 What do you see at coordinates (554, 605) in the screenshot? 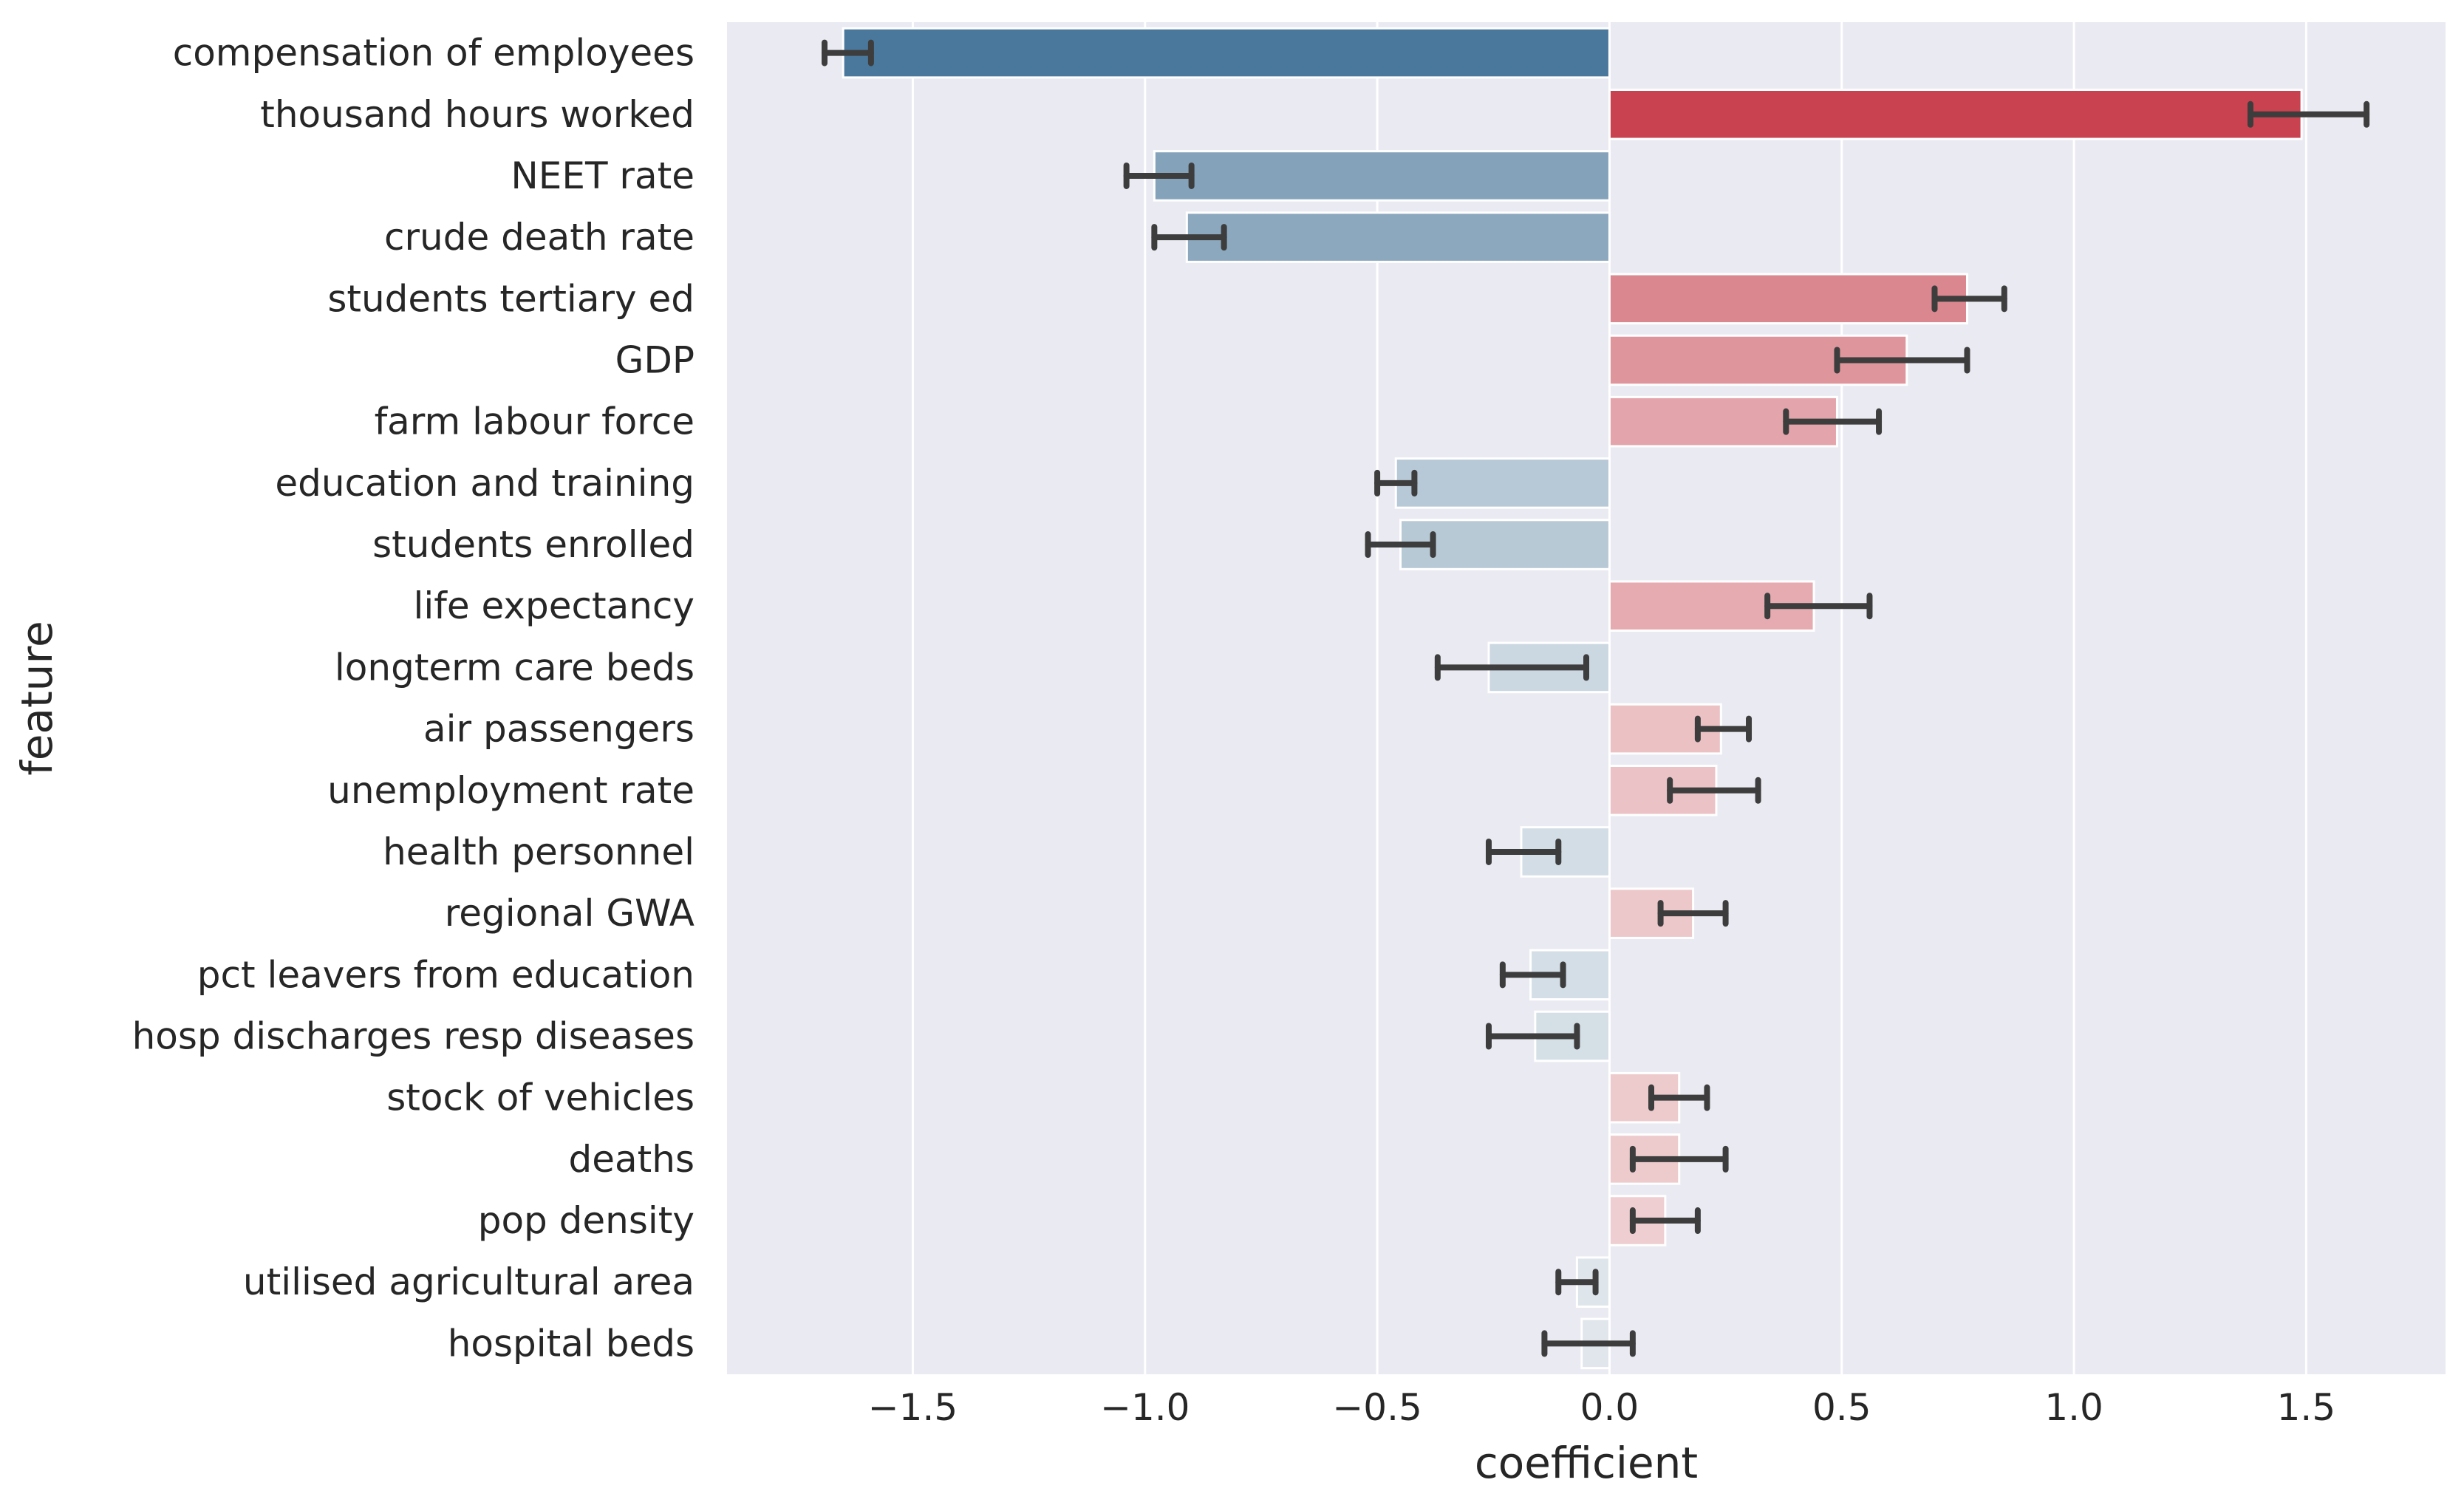
I see `y-tick-label: life expectancy` at bounding box center [554, 605].